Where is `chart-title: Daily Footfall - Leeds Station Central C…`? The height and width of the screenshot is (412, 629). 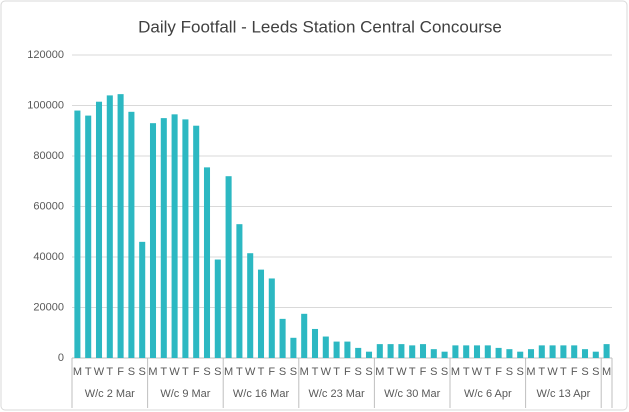 chart-title: Daily Footfall - Leeds Station Central C… is located at coordinates (320, 26).